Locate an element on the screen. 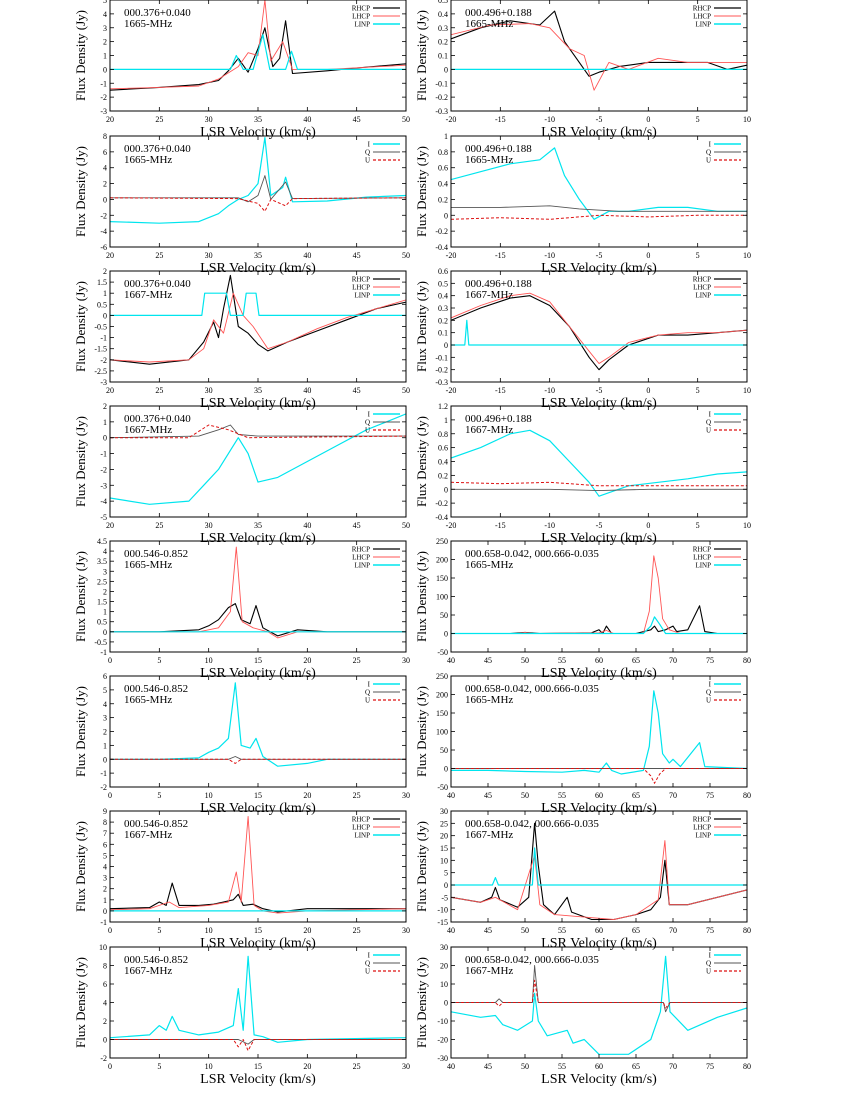 The height and width of the screenshot is (1093, 845). x-tick-label: 80 is located at coordinates (747, 1066).